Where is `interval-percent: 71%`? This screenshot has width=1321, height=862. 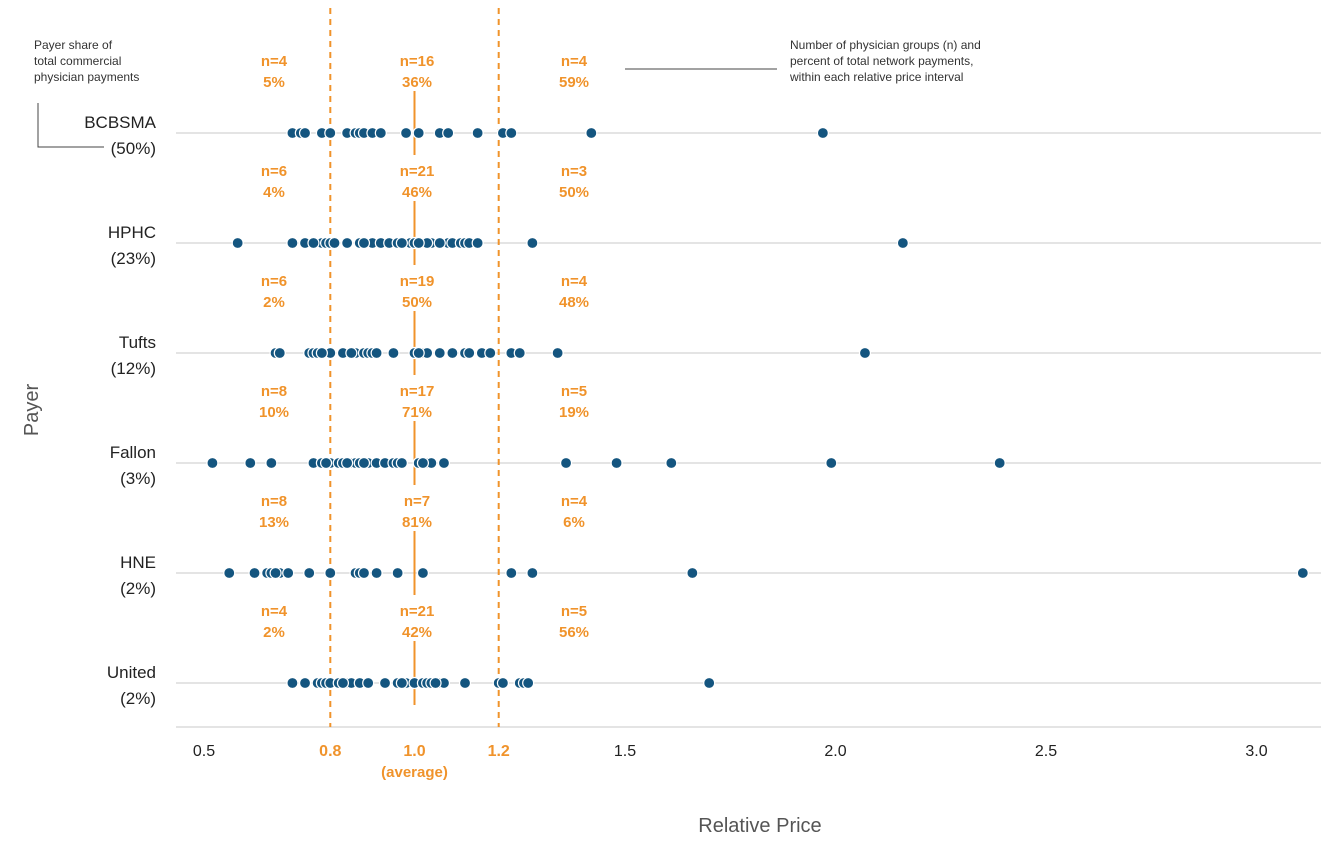
interval-percent: 71% is located at coordinates (417, 412).